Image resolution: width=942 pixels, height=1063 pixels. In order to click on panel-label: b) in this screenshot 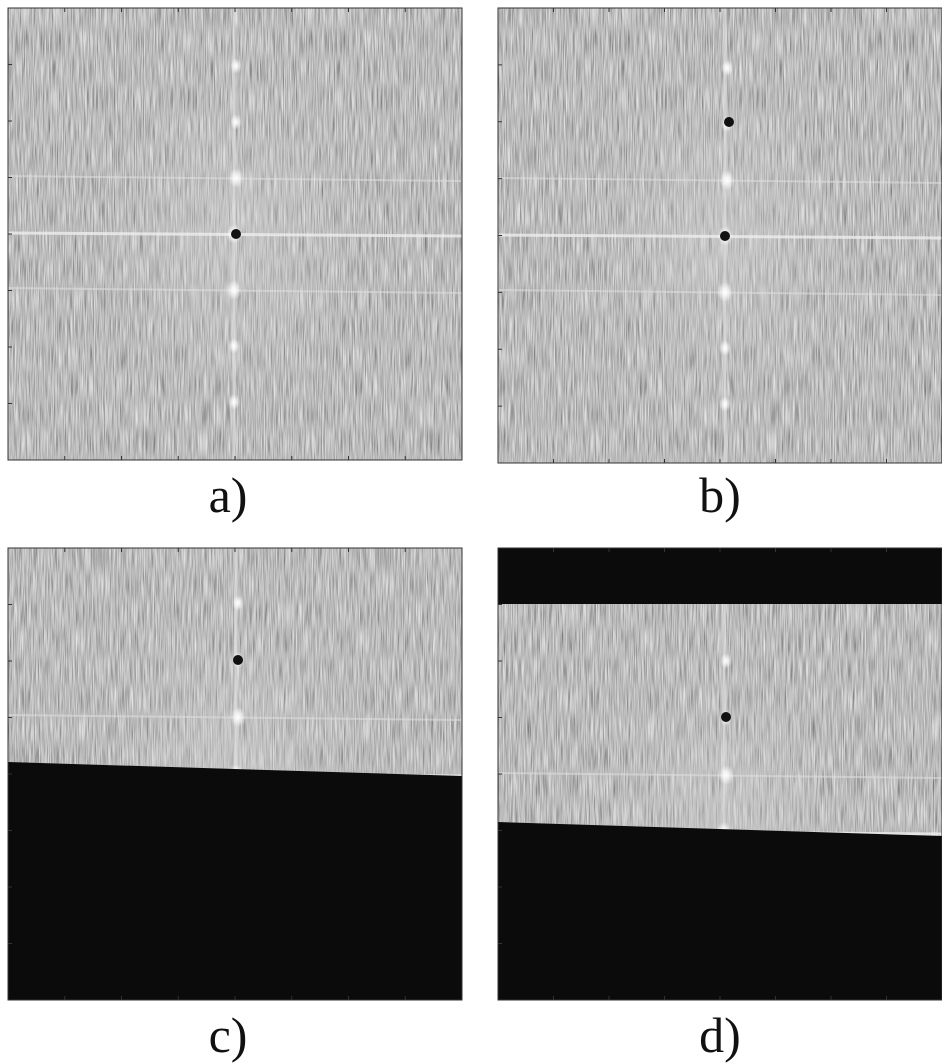, I will do `click(720, 495)`.